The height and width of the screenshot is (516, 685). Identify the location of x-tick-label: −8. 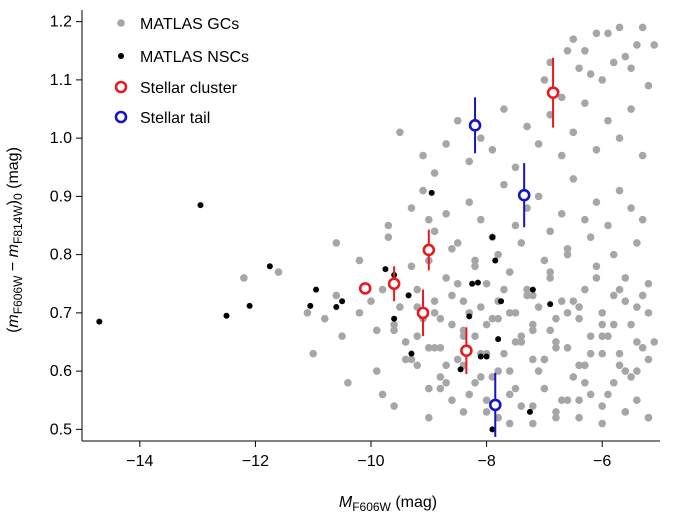
(486, 461).